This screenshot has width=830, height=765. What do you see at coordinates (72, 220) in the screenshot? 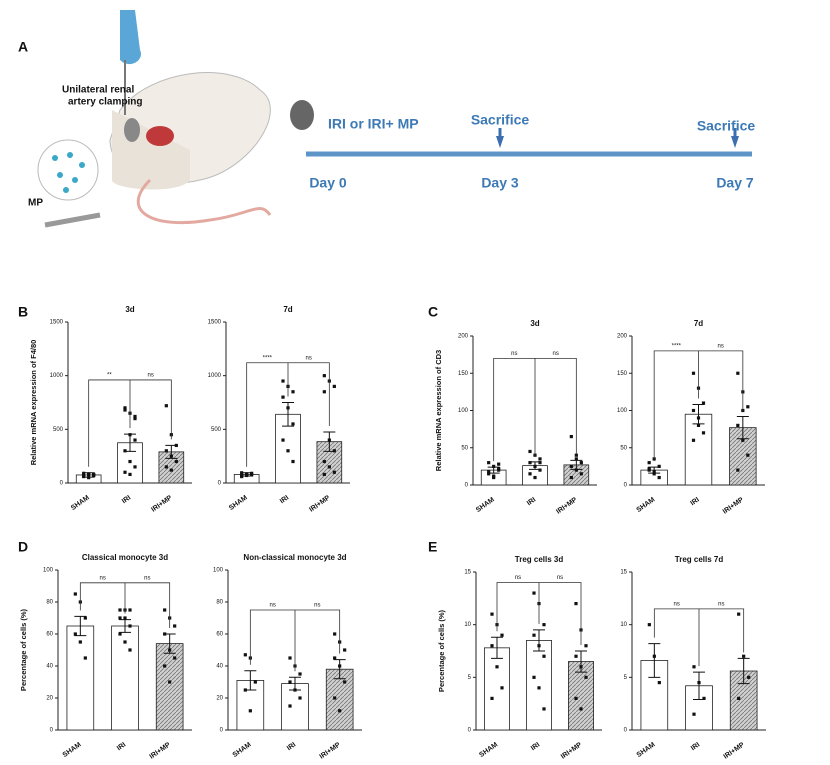
I see `syringe` at bounding box center [72, 220].